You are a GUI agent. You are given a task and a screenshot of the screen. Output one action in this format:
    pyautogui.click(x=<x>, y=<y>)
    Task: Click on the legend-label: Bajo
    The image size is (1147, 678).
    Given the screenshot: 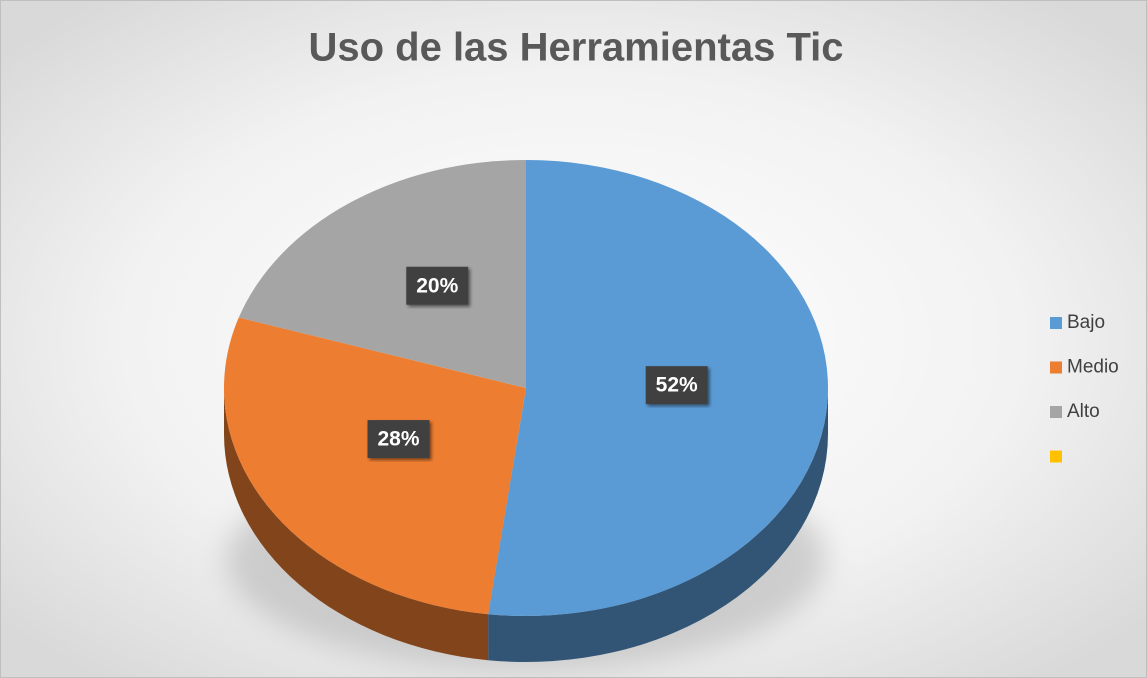 What is the action you would take?
    pyautogui.click(x=1086, y=322)
    